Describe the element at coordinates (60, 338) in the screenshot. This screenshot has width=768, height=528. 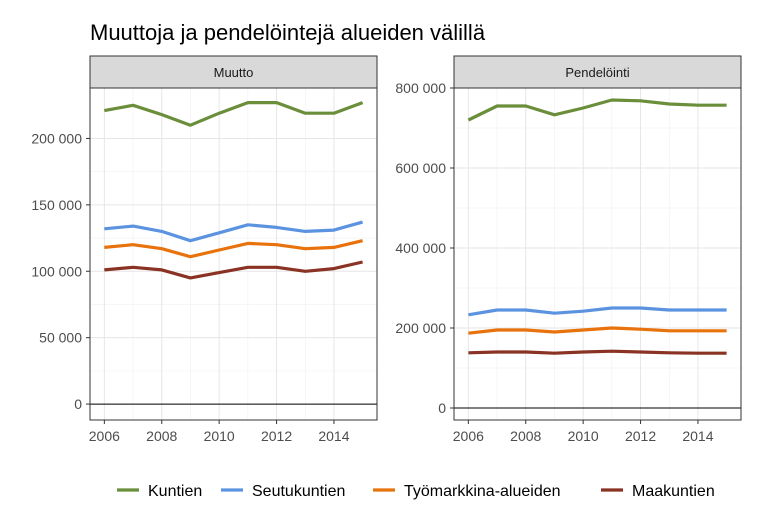
I see `y-tick-label: 50 000` at that location.